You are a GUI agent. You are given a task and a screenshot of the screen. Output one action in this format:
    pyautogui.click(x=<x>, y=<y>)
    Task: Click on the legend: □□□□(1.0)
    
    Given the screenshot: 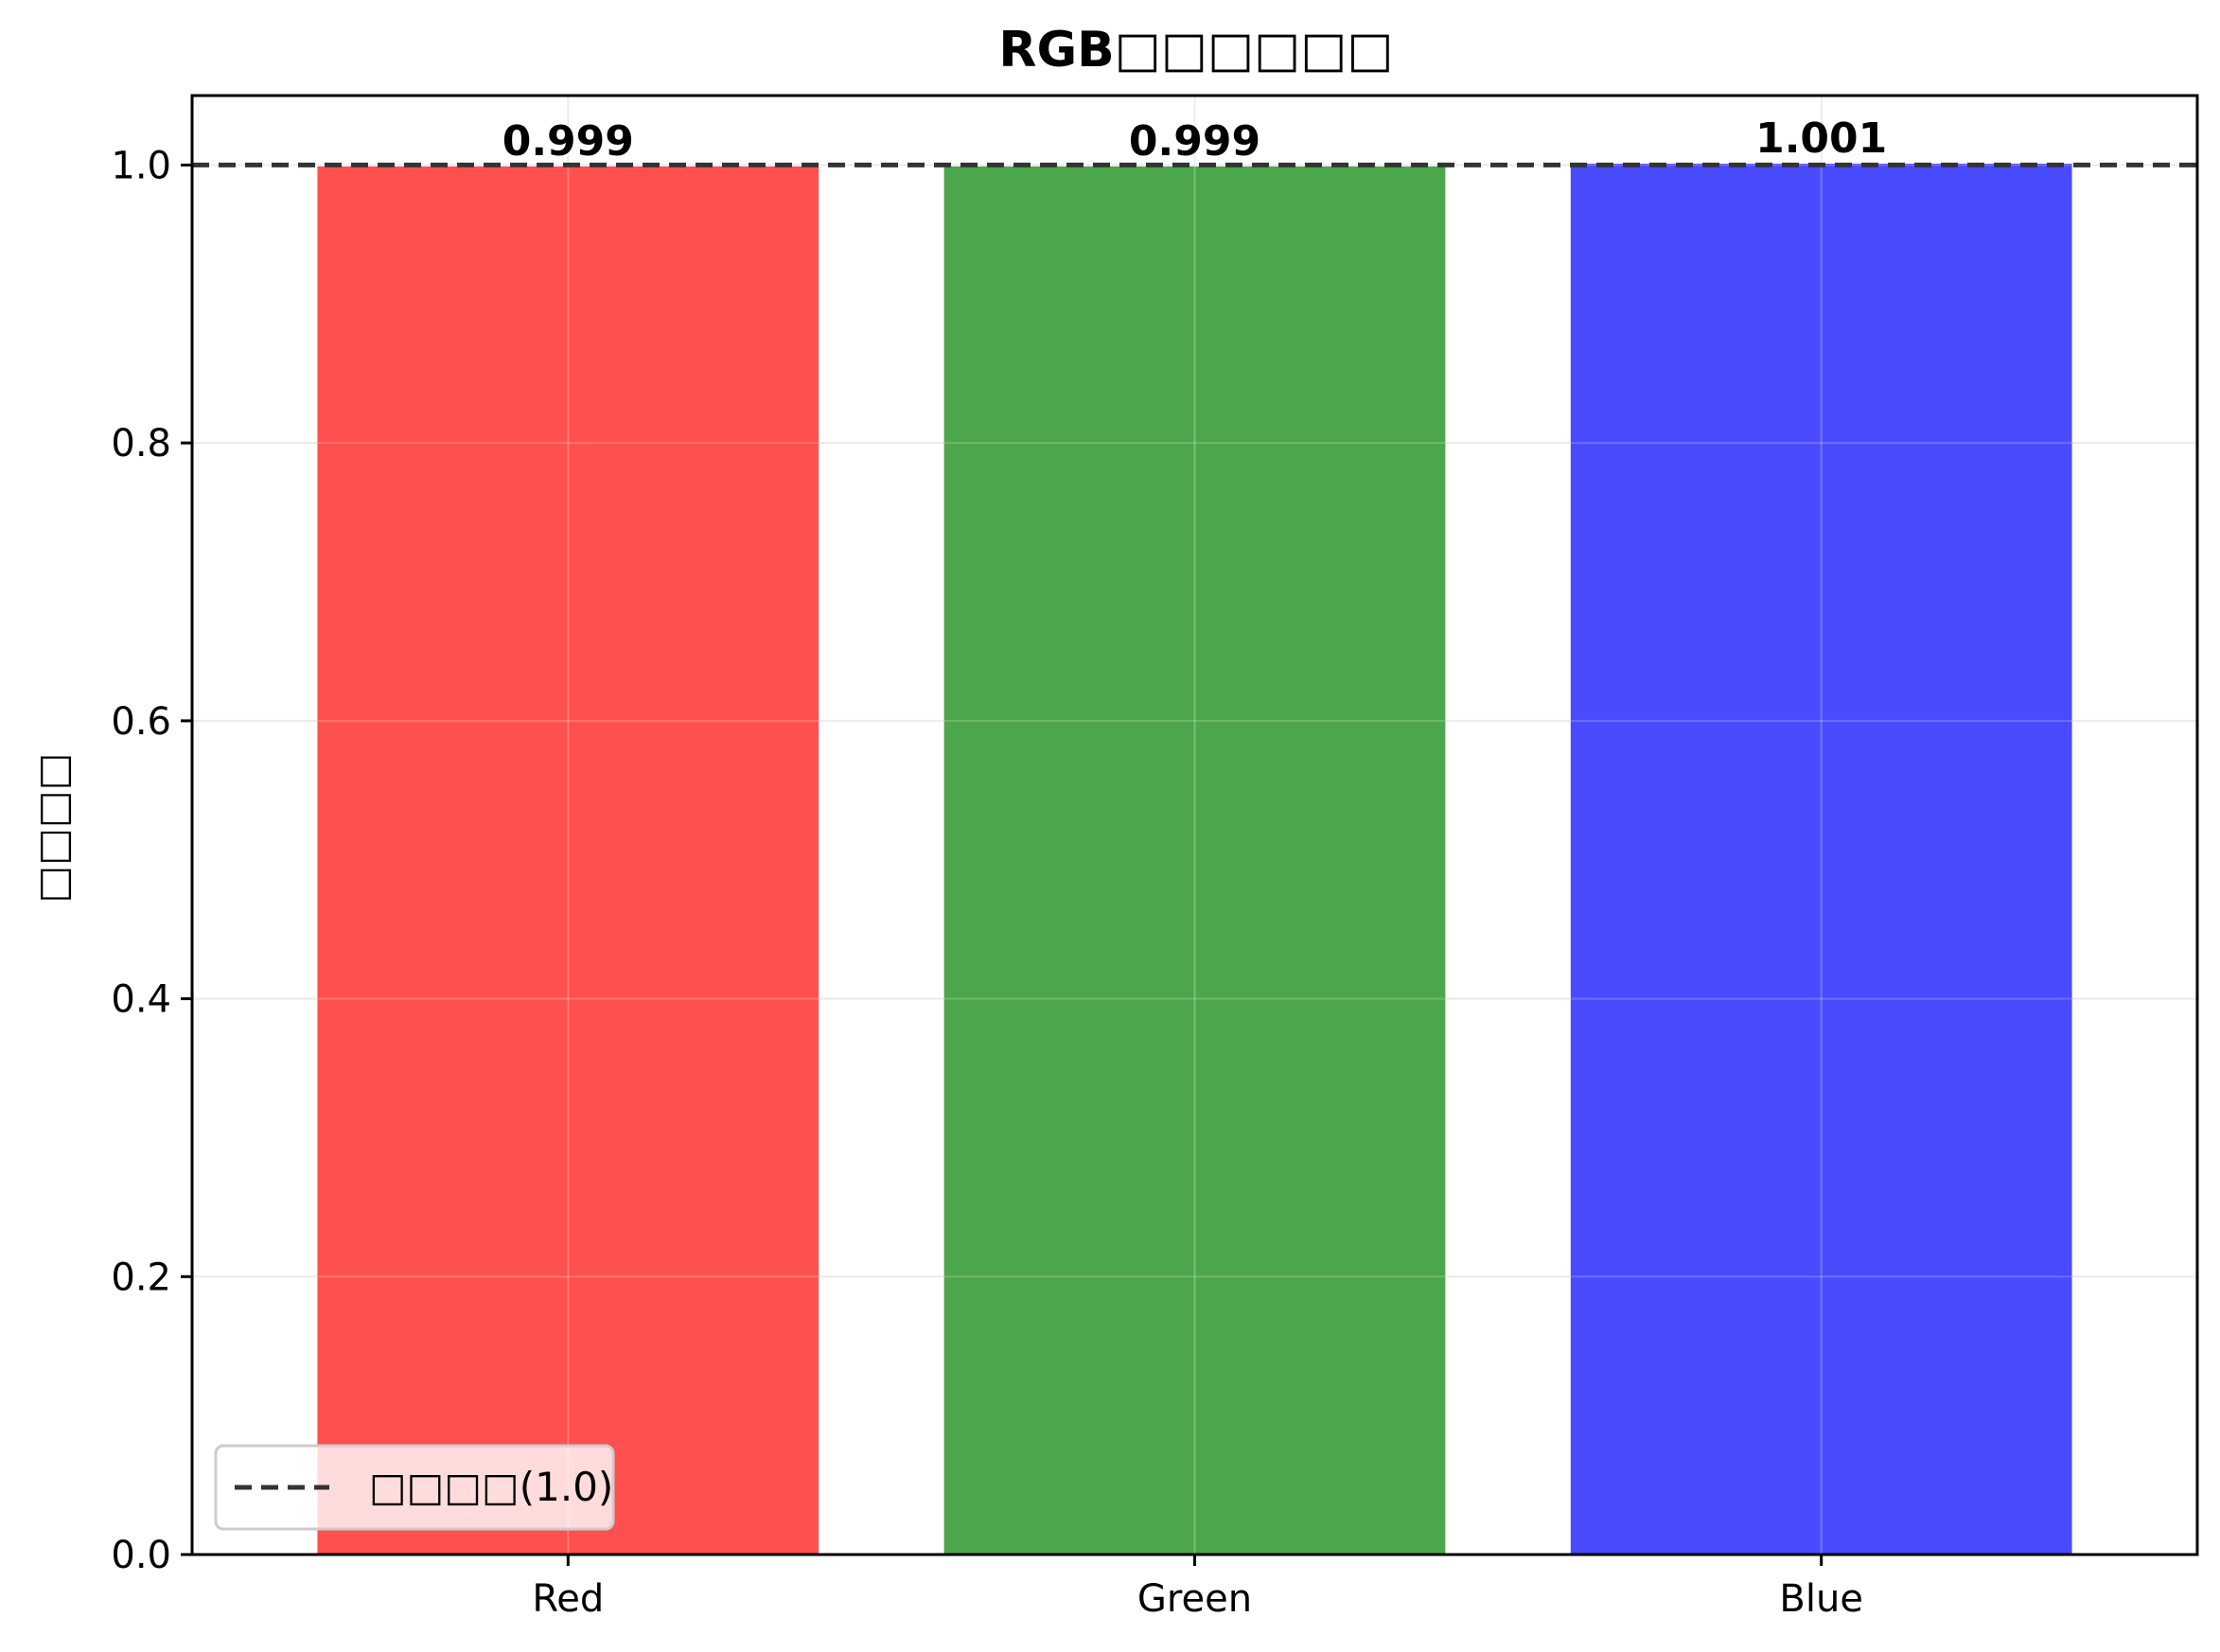 What is the action you would take?
    pyautogui.click(x=414, y=1487)
    